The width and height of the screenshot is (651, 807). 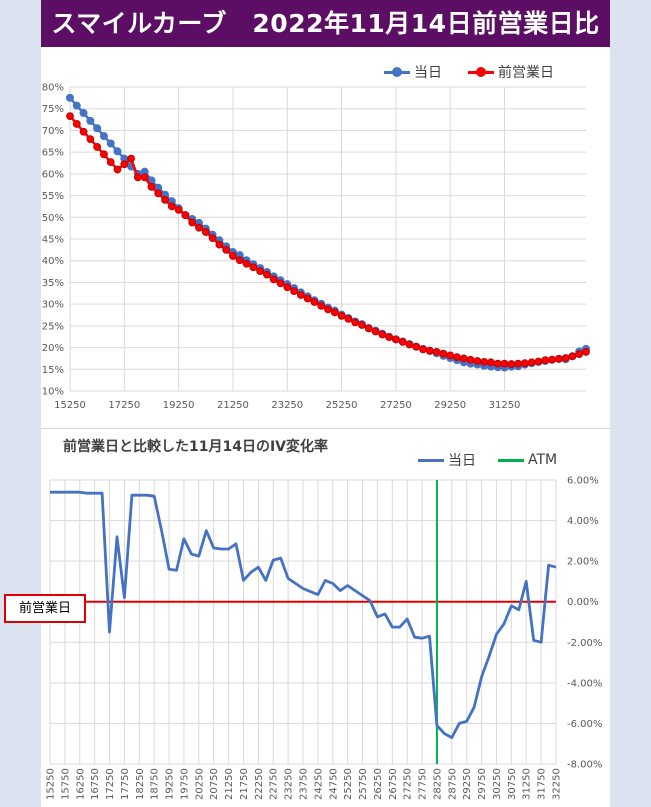 What do you see at coordinates (333, 784) in the screenshot?
I see `x-tick-label: 24750` at bounding box center [333, 784].